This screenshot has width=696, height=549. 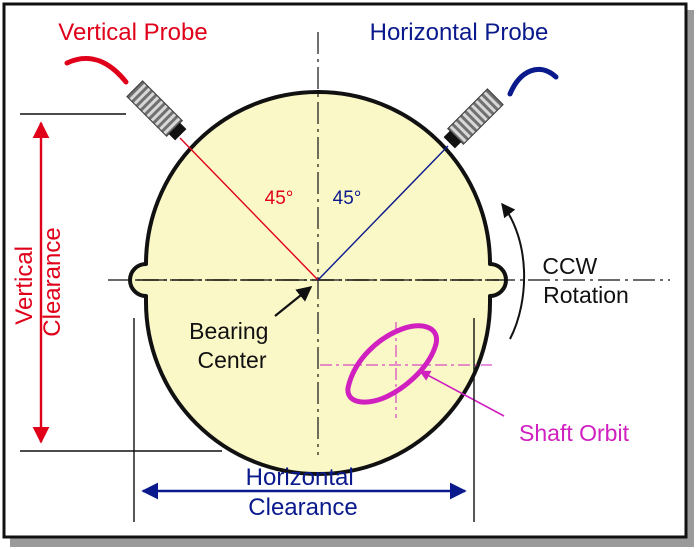 I want to click on rotation-arrow, so click(x=513, y=271).